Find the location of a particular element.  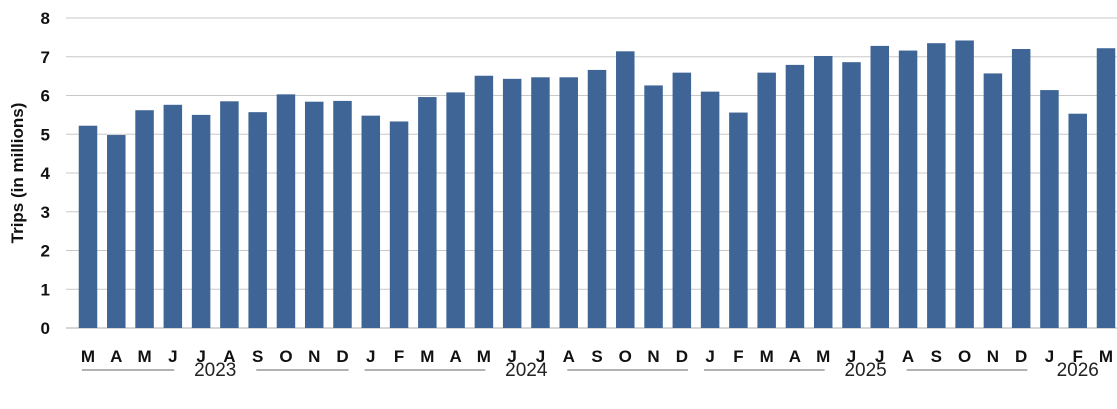

year-label: 2026 is located at coordinates (1078, 370).